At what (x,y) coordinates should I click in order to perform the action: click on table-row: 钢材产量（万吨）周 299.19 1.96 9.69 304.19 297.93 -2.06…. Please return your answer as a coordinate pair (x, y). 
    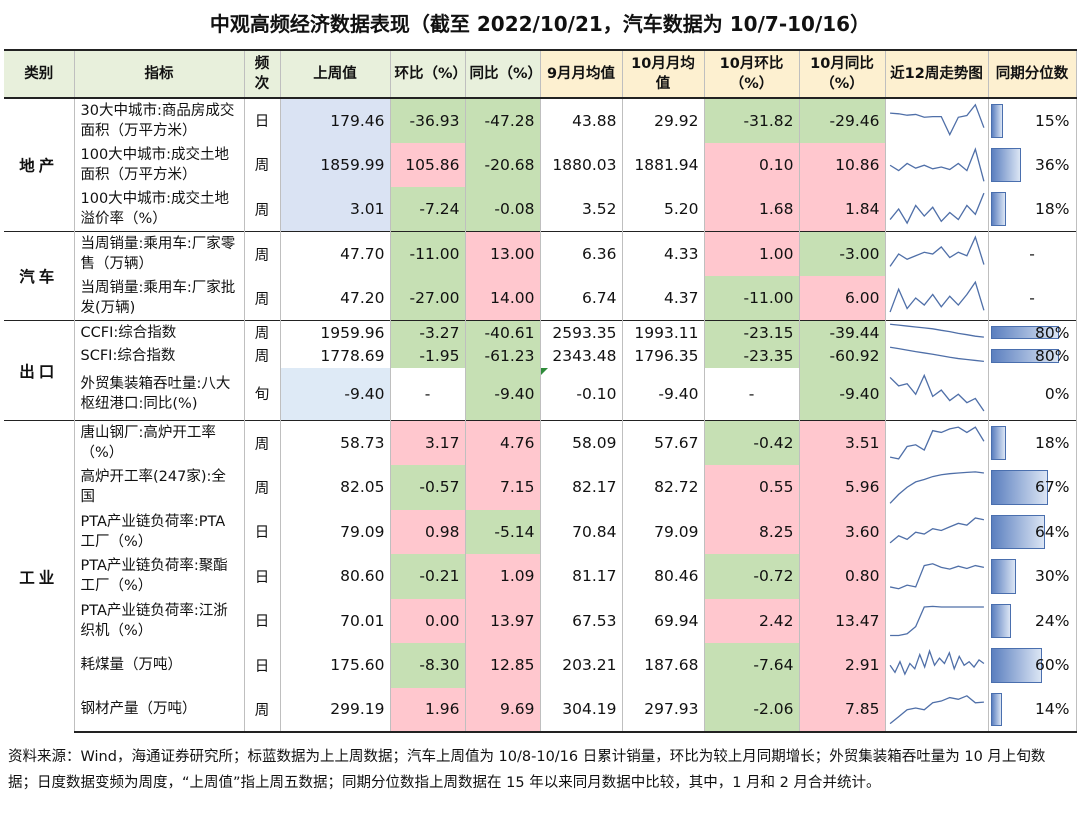
    Looking at the image, I should click on (540, 710).